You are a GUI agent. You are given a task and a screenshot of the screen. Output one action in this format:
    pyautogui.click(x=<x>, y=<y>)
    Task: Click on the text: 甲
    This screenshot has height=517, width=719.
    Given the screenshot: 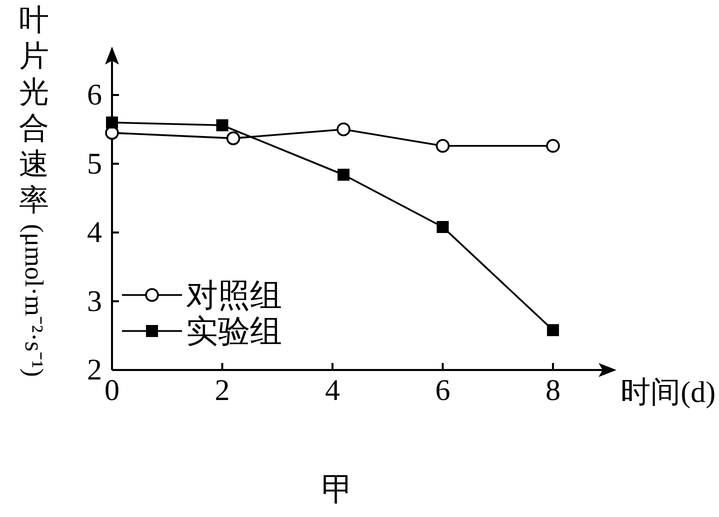 What is the action you would take?
    pyautogui.click(x=337, y=489)
    